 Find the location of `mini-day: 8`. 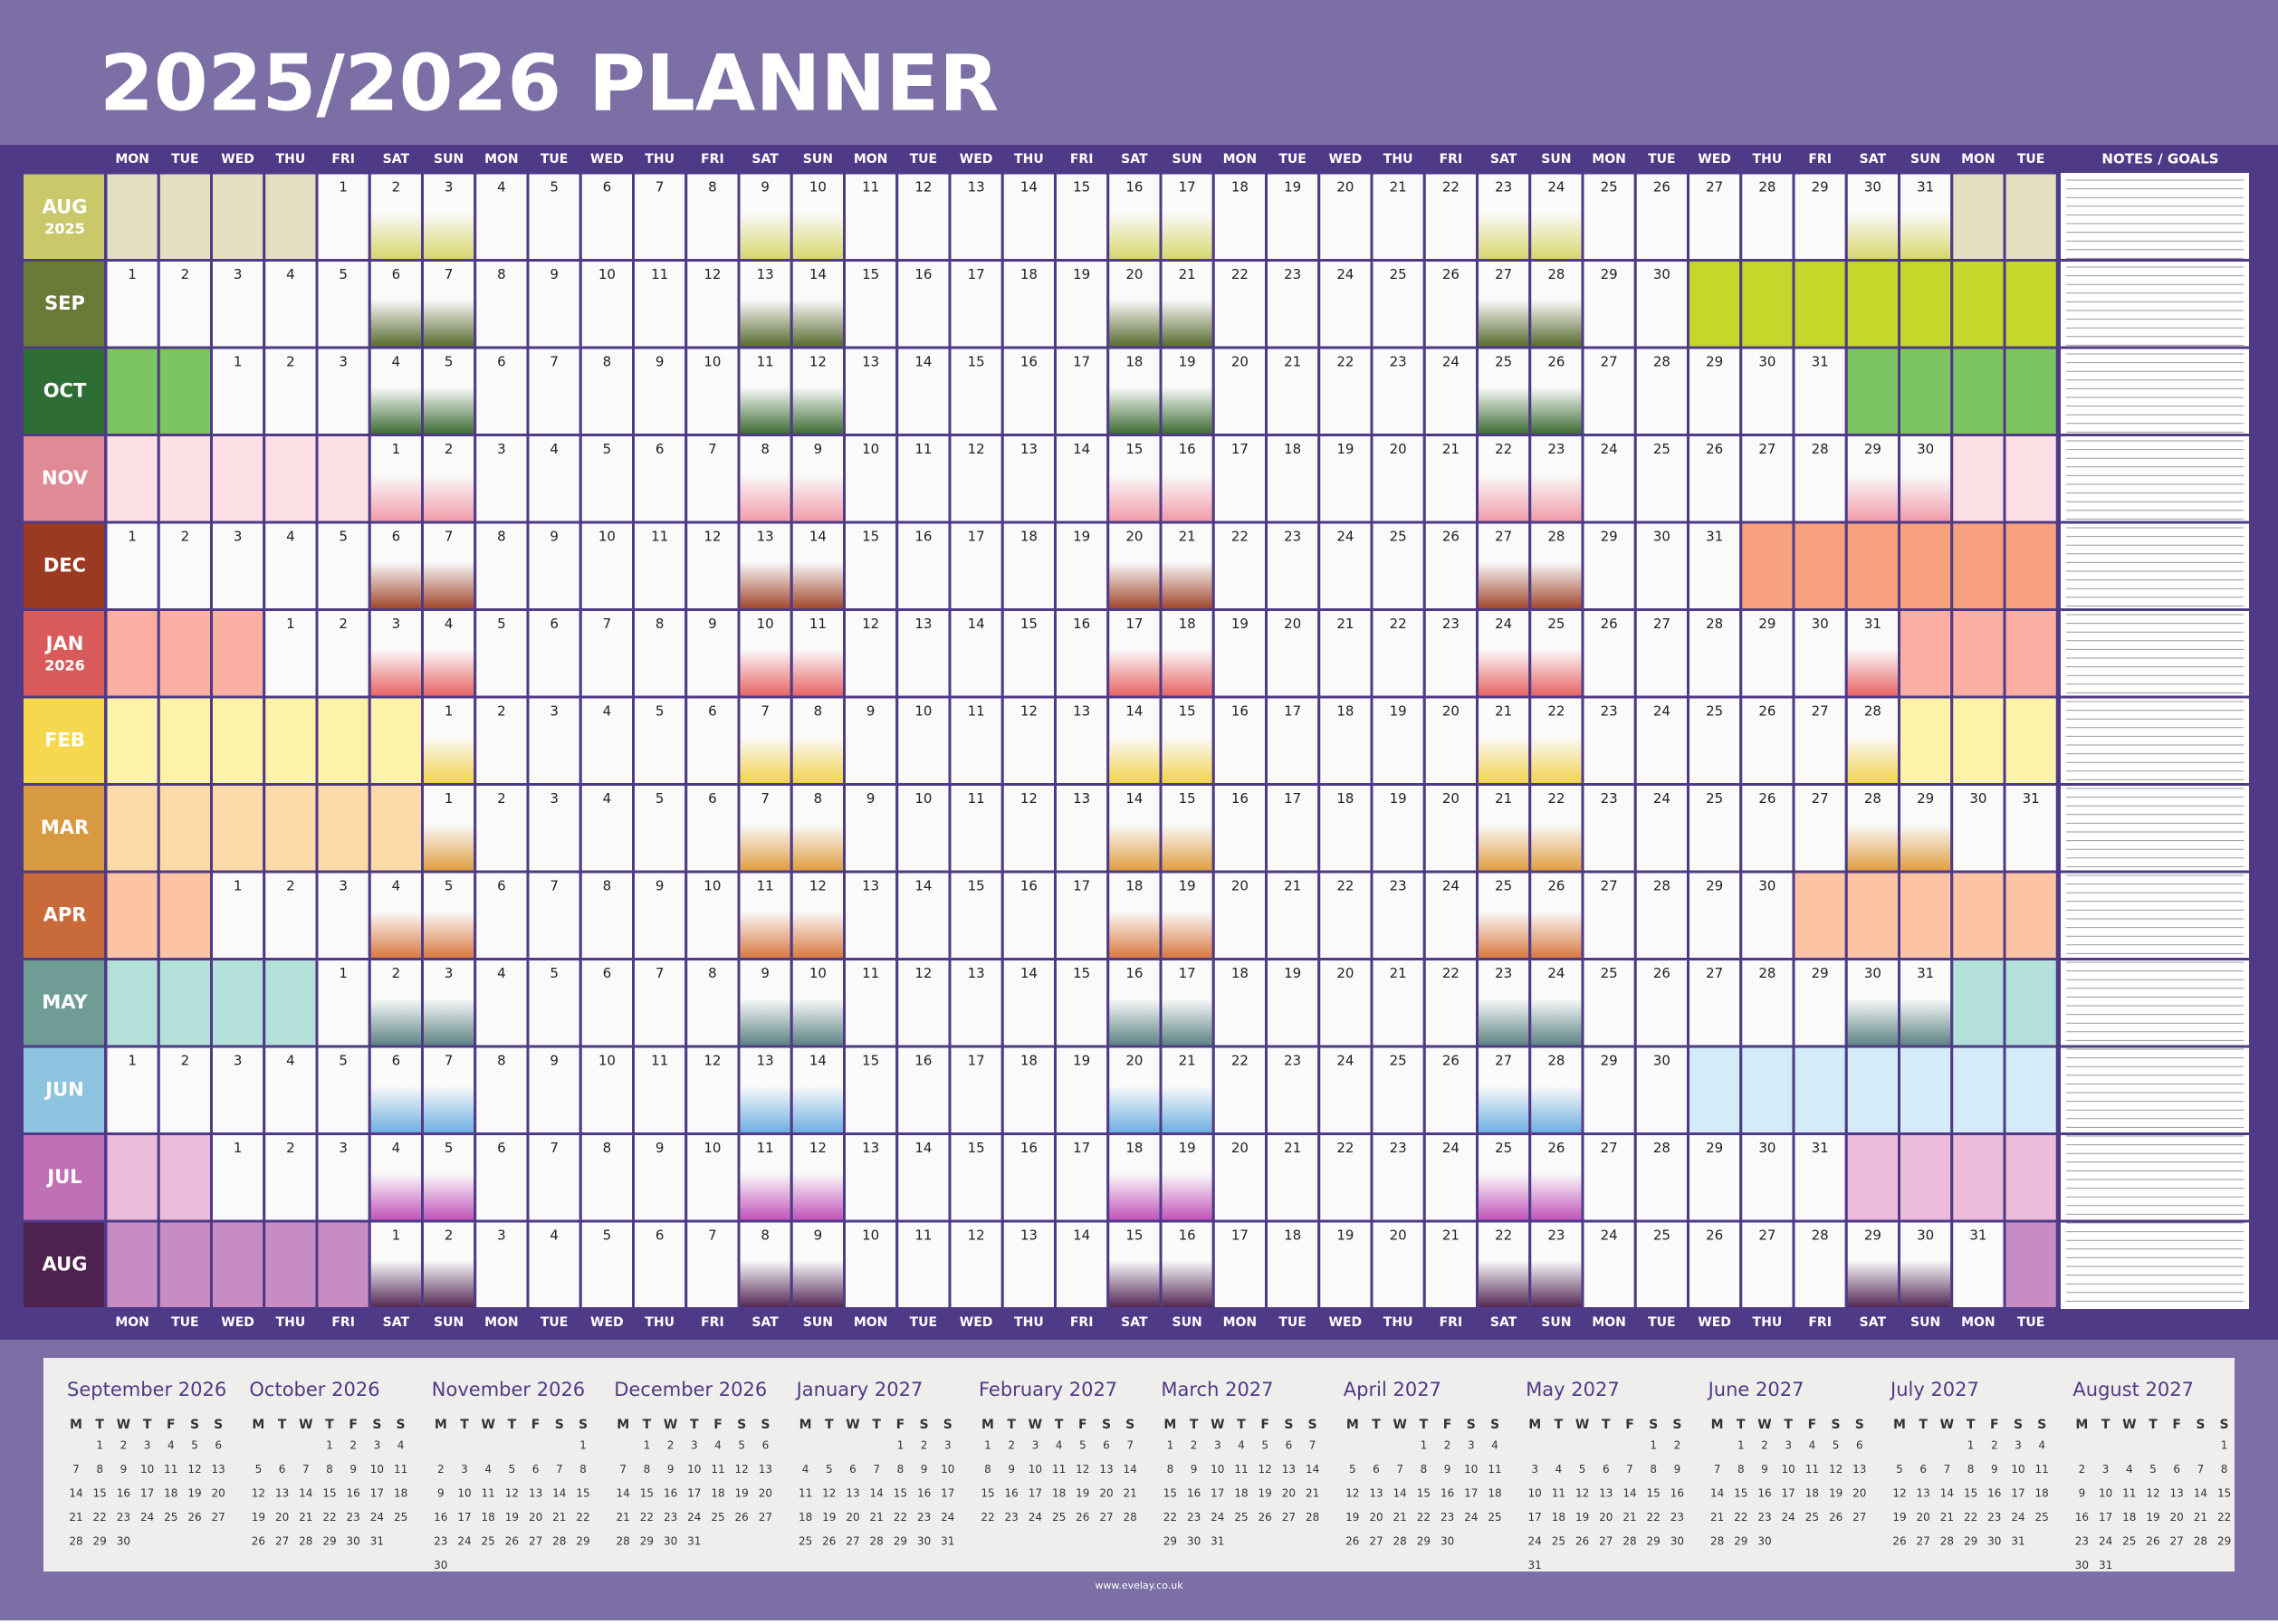

mini-day: 8 is located at coordinates (648, 1469).